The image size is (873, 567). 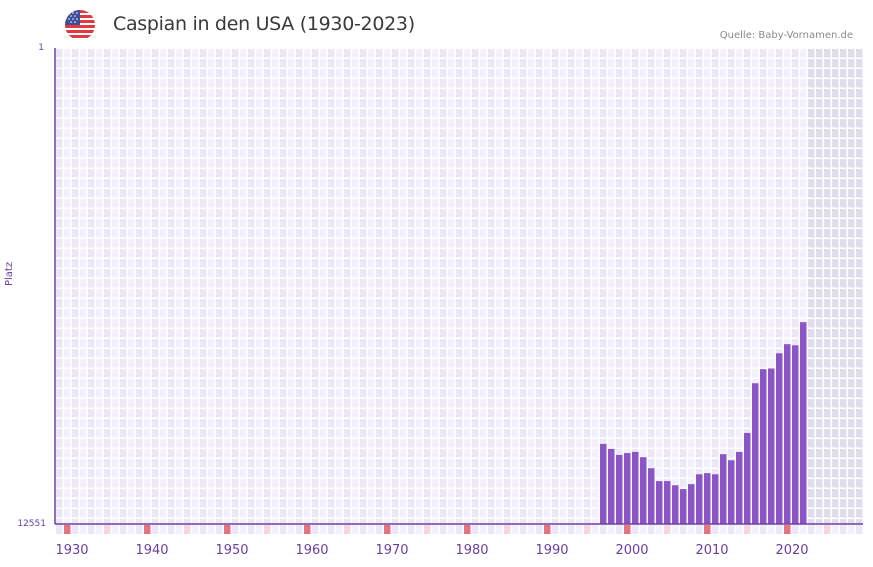 I want to click on bar-1998, so click(x=611, y=486).